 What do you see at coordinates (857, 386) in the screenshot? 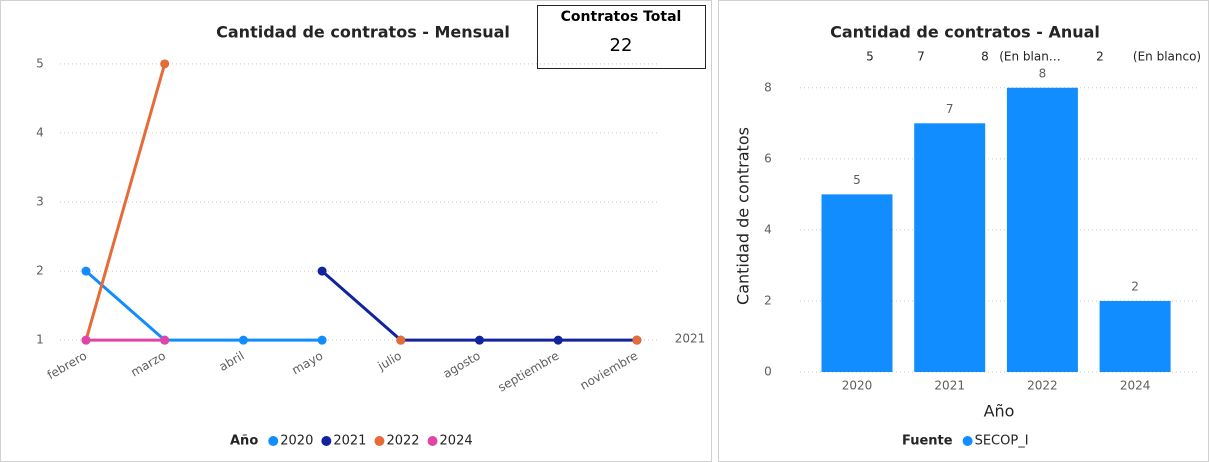
I see `x-tick-label: 2020` at bounding box center [857, 386].